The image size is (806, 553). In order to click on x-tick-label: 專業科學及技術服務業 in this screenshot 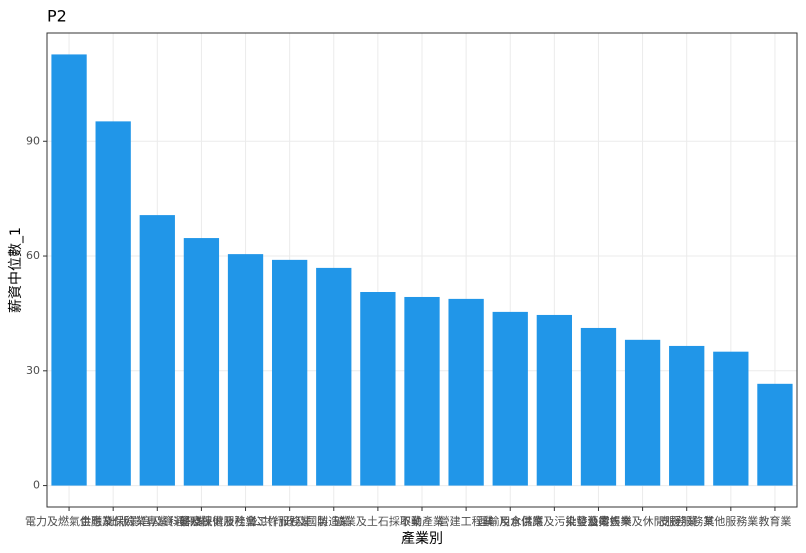, I will do `click(201, 521)`.